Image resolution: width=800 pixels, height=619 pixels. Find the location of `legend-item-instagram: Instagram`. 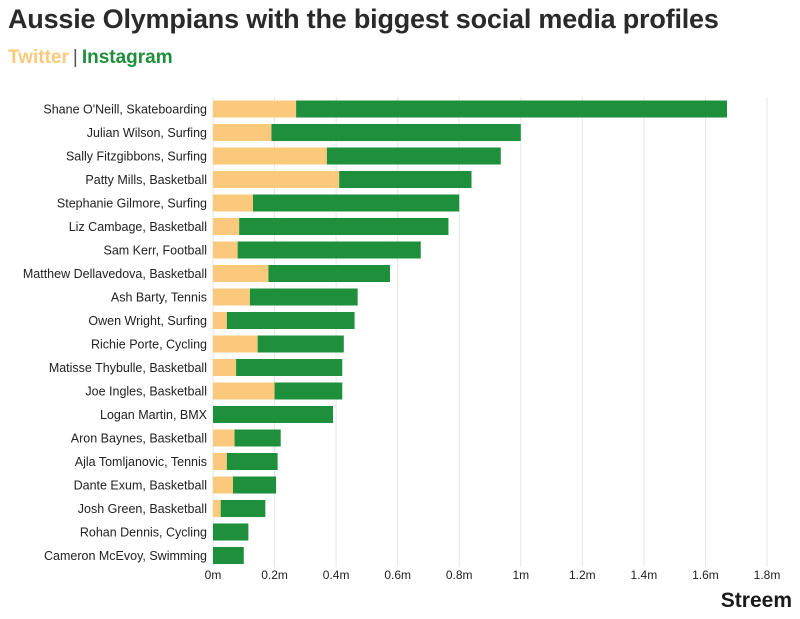

legend-item-instagram: Instagram is located at coordinates (127, 57).